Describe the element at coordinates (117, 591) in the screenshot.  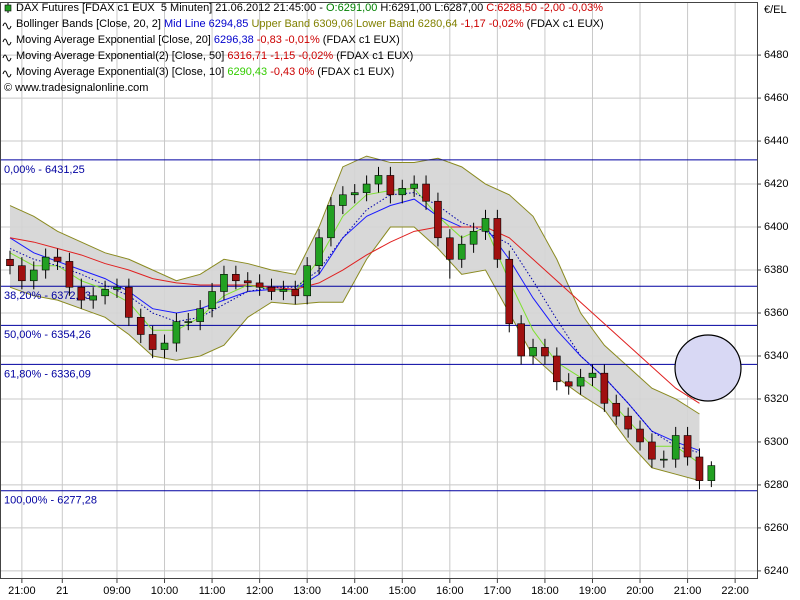
I see `x-tick-label: 09:00` at that location.